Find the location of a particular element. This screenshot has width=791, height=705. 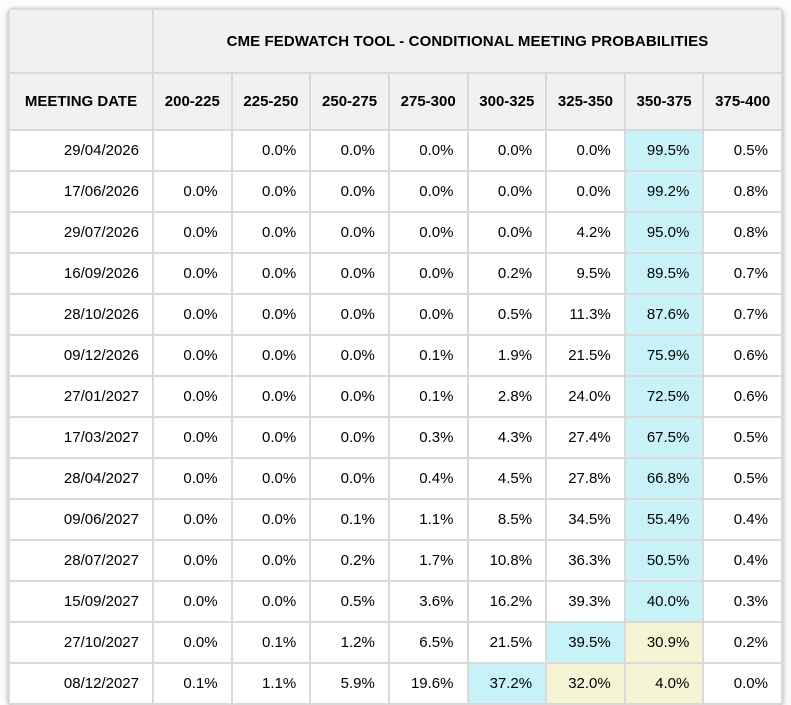

meeting-date-cell: 17/03/2027 is located at coordinates (81, 437).